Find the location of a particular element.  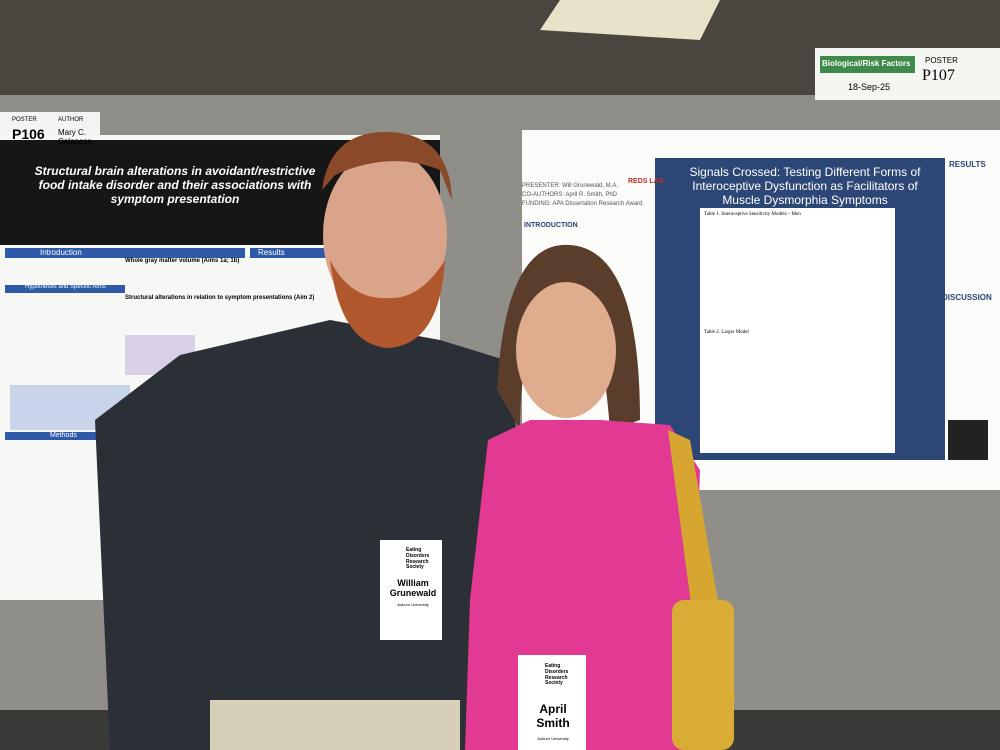

table-title: Table 2. Larger Model is located at coordinates (726, 332).